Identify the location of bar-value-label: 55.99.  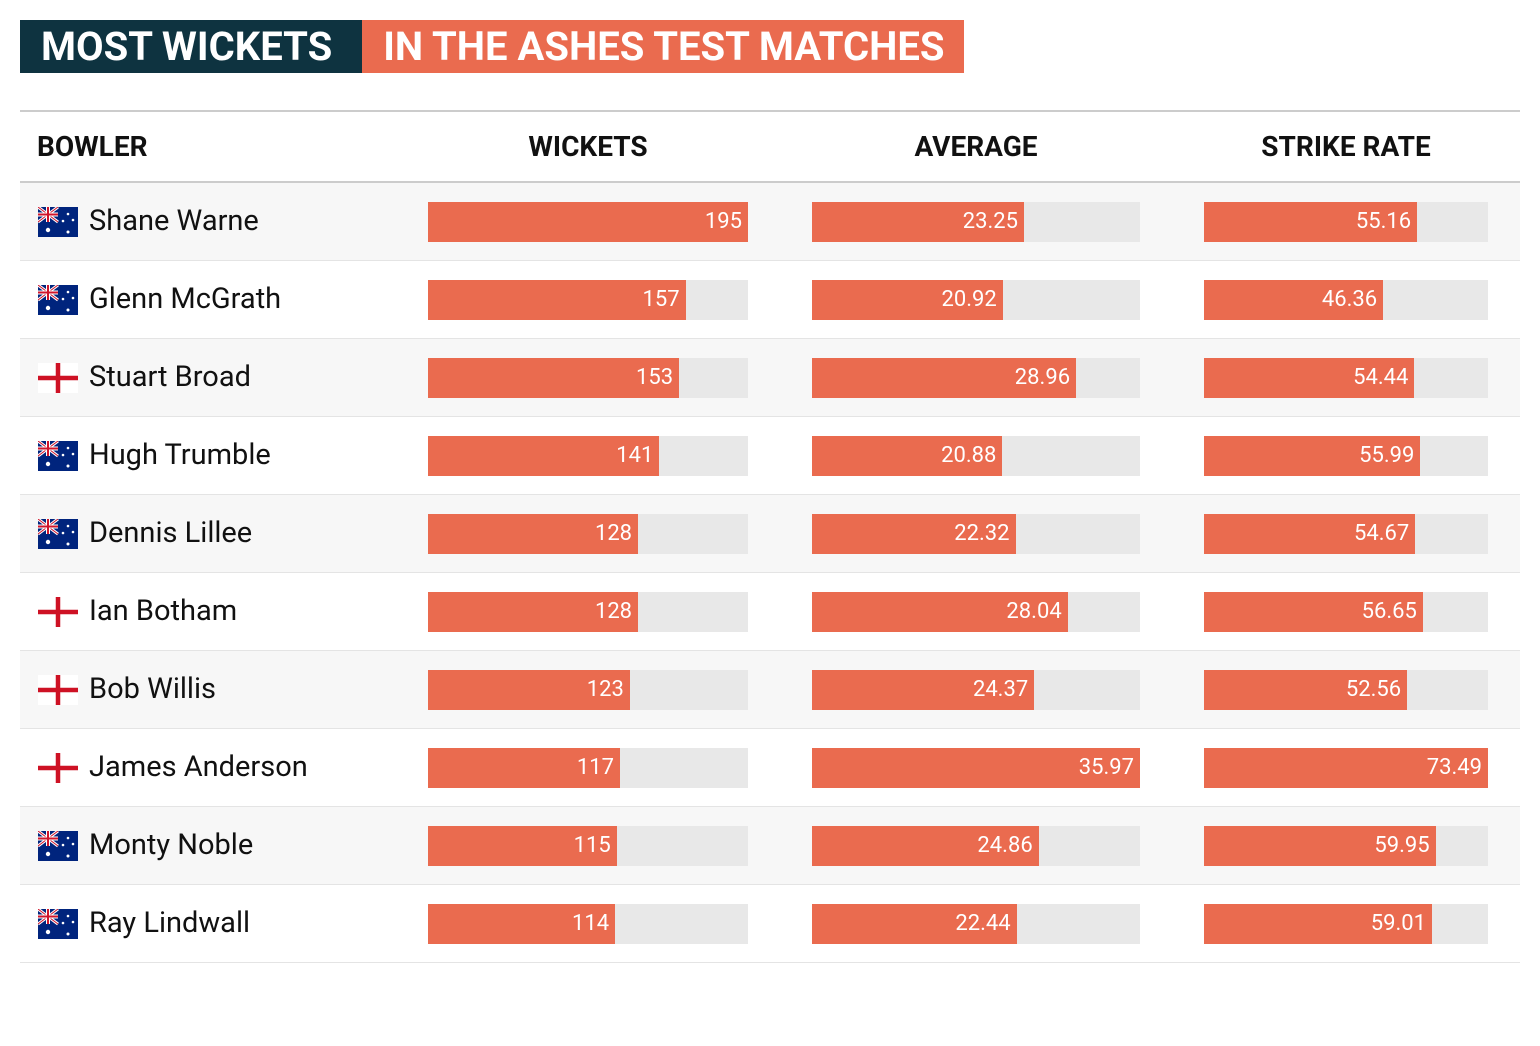
(1387, 455).